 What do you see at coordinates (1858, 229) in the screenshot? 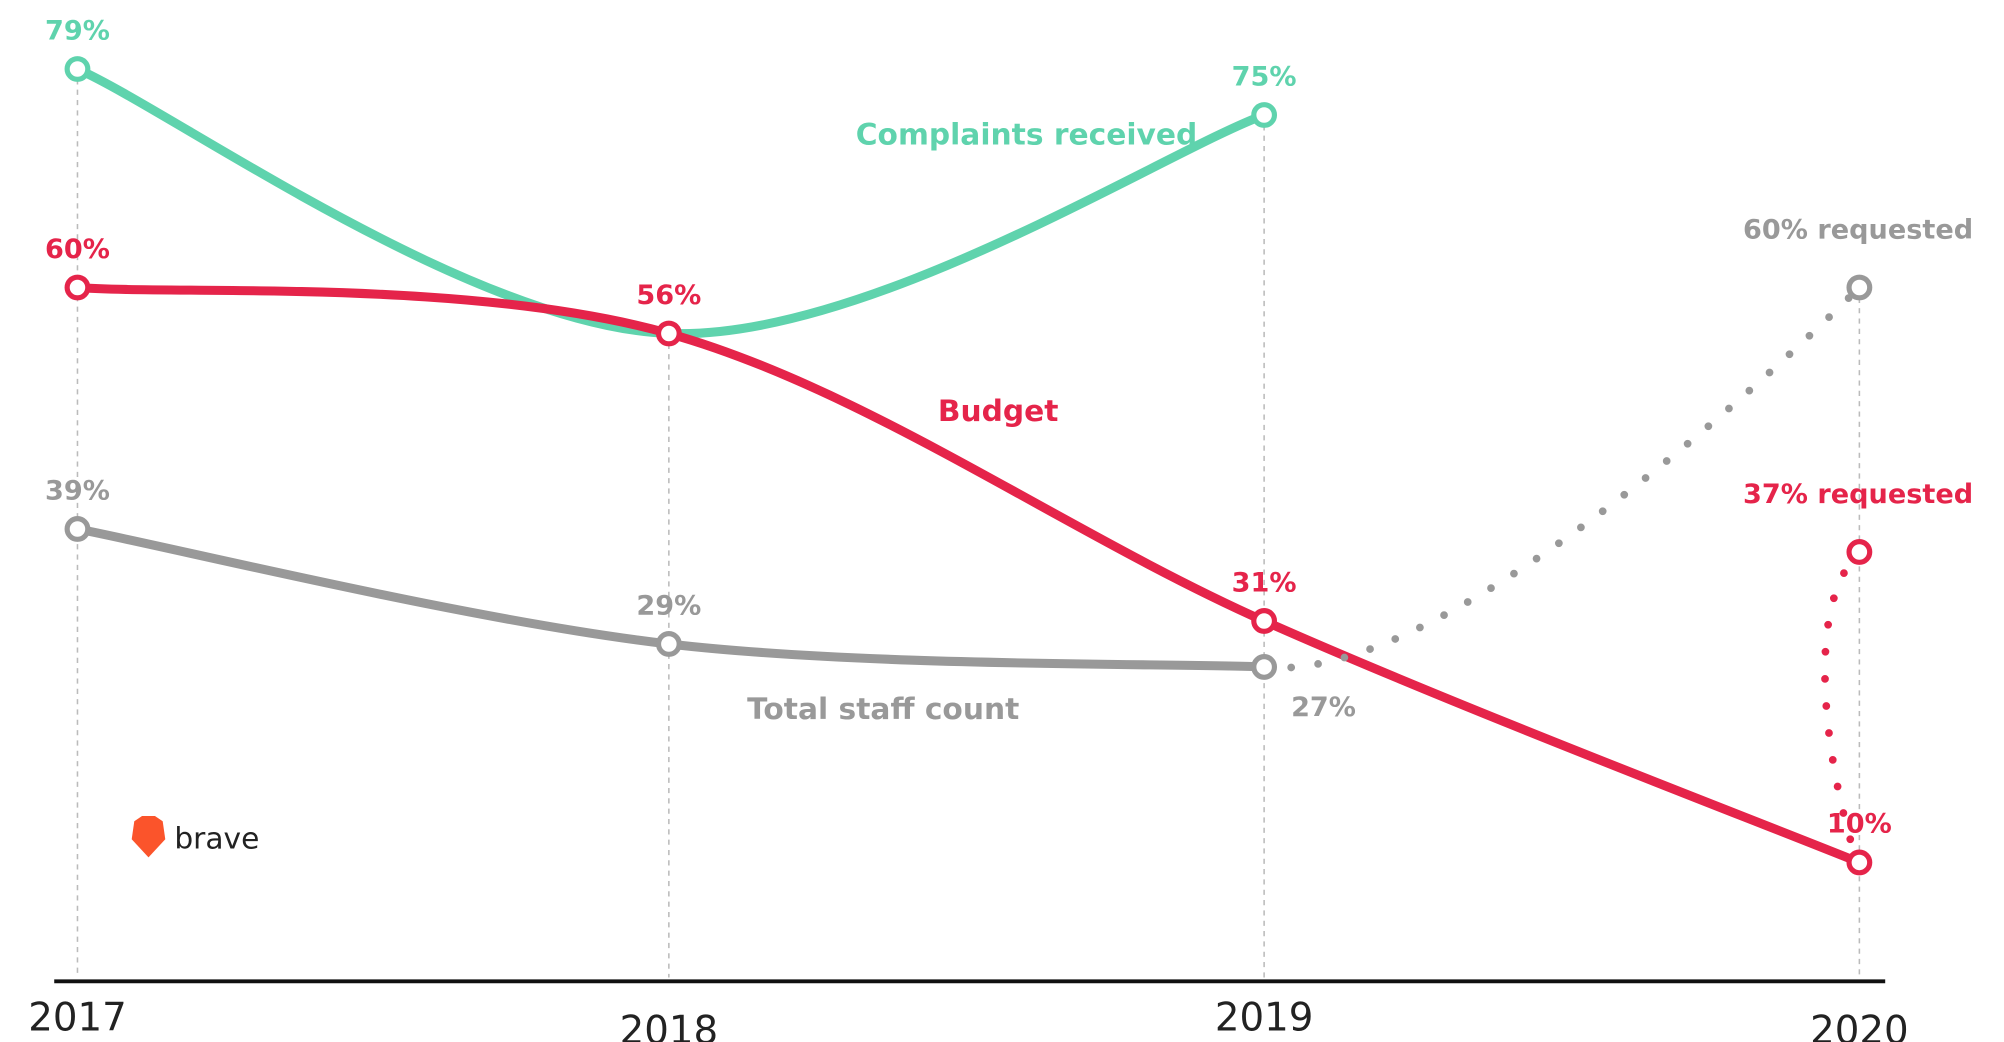
I see `projection-label: 60% requested` at bounding box center [1858, 229].